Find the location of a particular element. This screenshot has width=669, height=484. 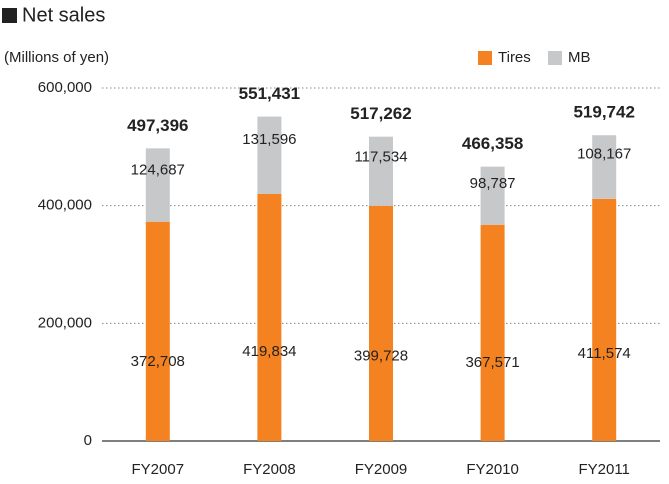

x-tick-label: FY2007 is located at coordinates (158, 469).